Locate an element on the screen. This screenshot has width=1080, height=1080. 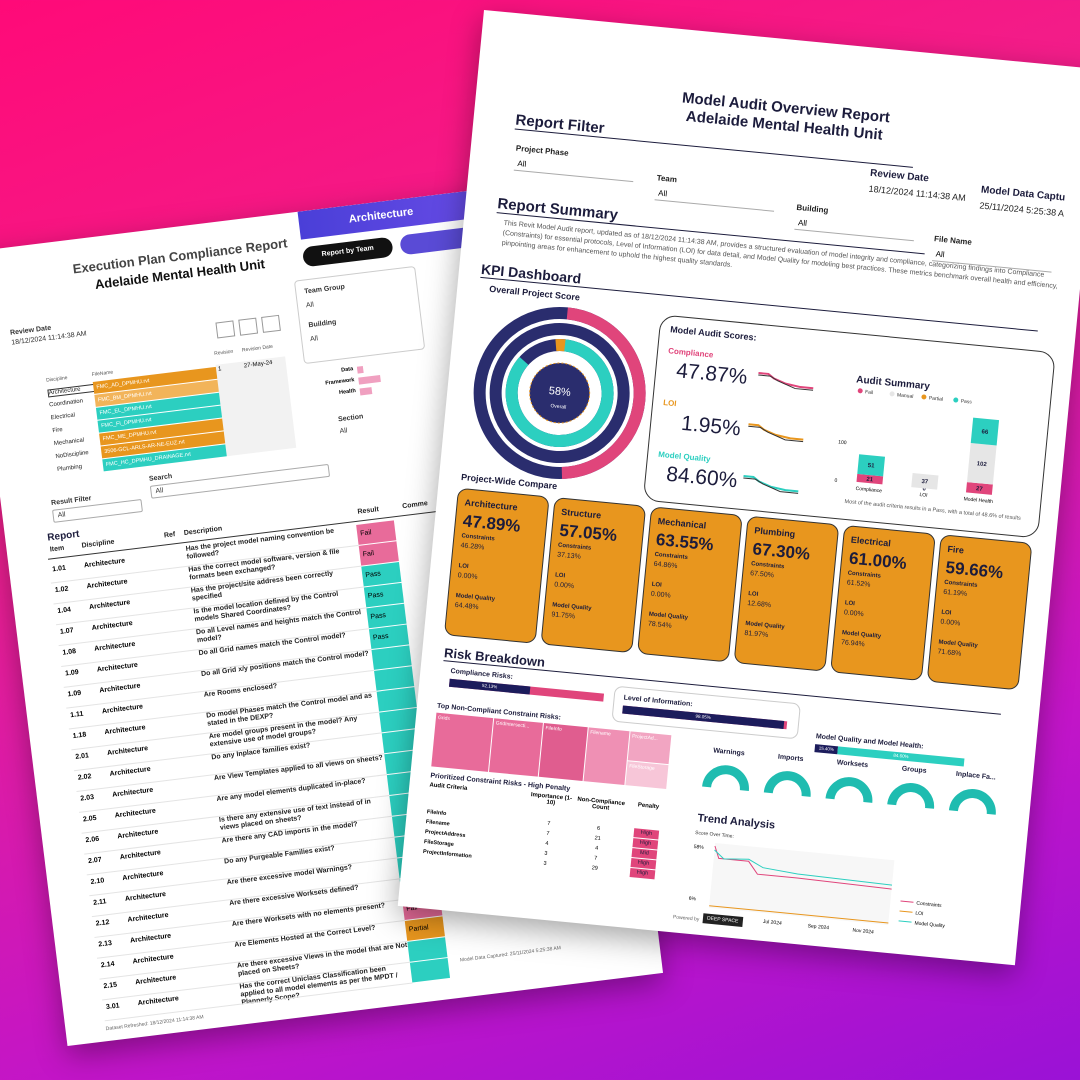
donut: 58% Overall is located at coordinates (559, 393).